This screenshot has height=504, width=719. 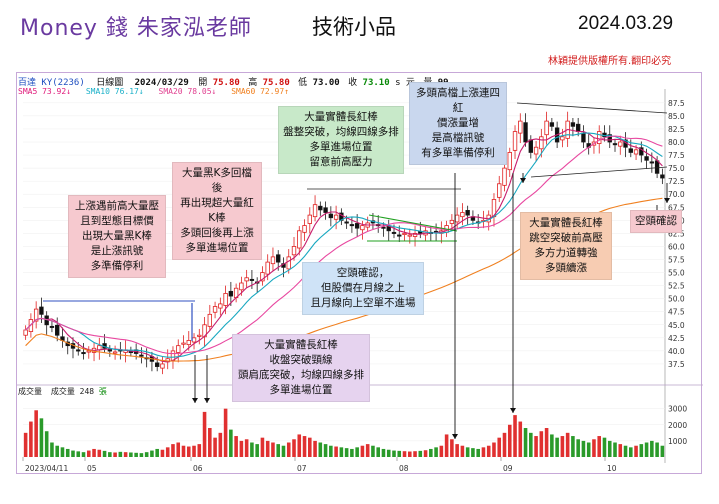 What do you see at coordinates (676, 233) in the screenshot?
I see `price-tick-label: 62.5` at bounding box center [676, 233].